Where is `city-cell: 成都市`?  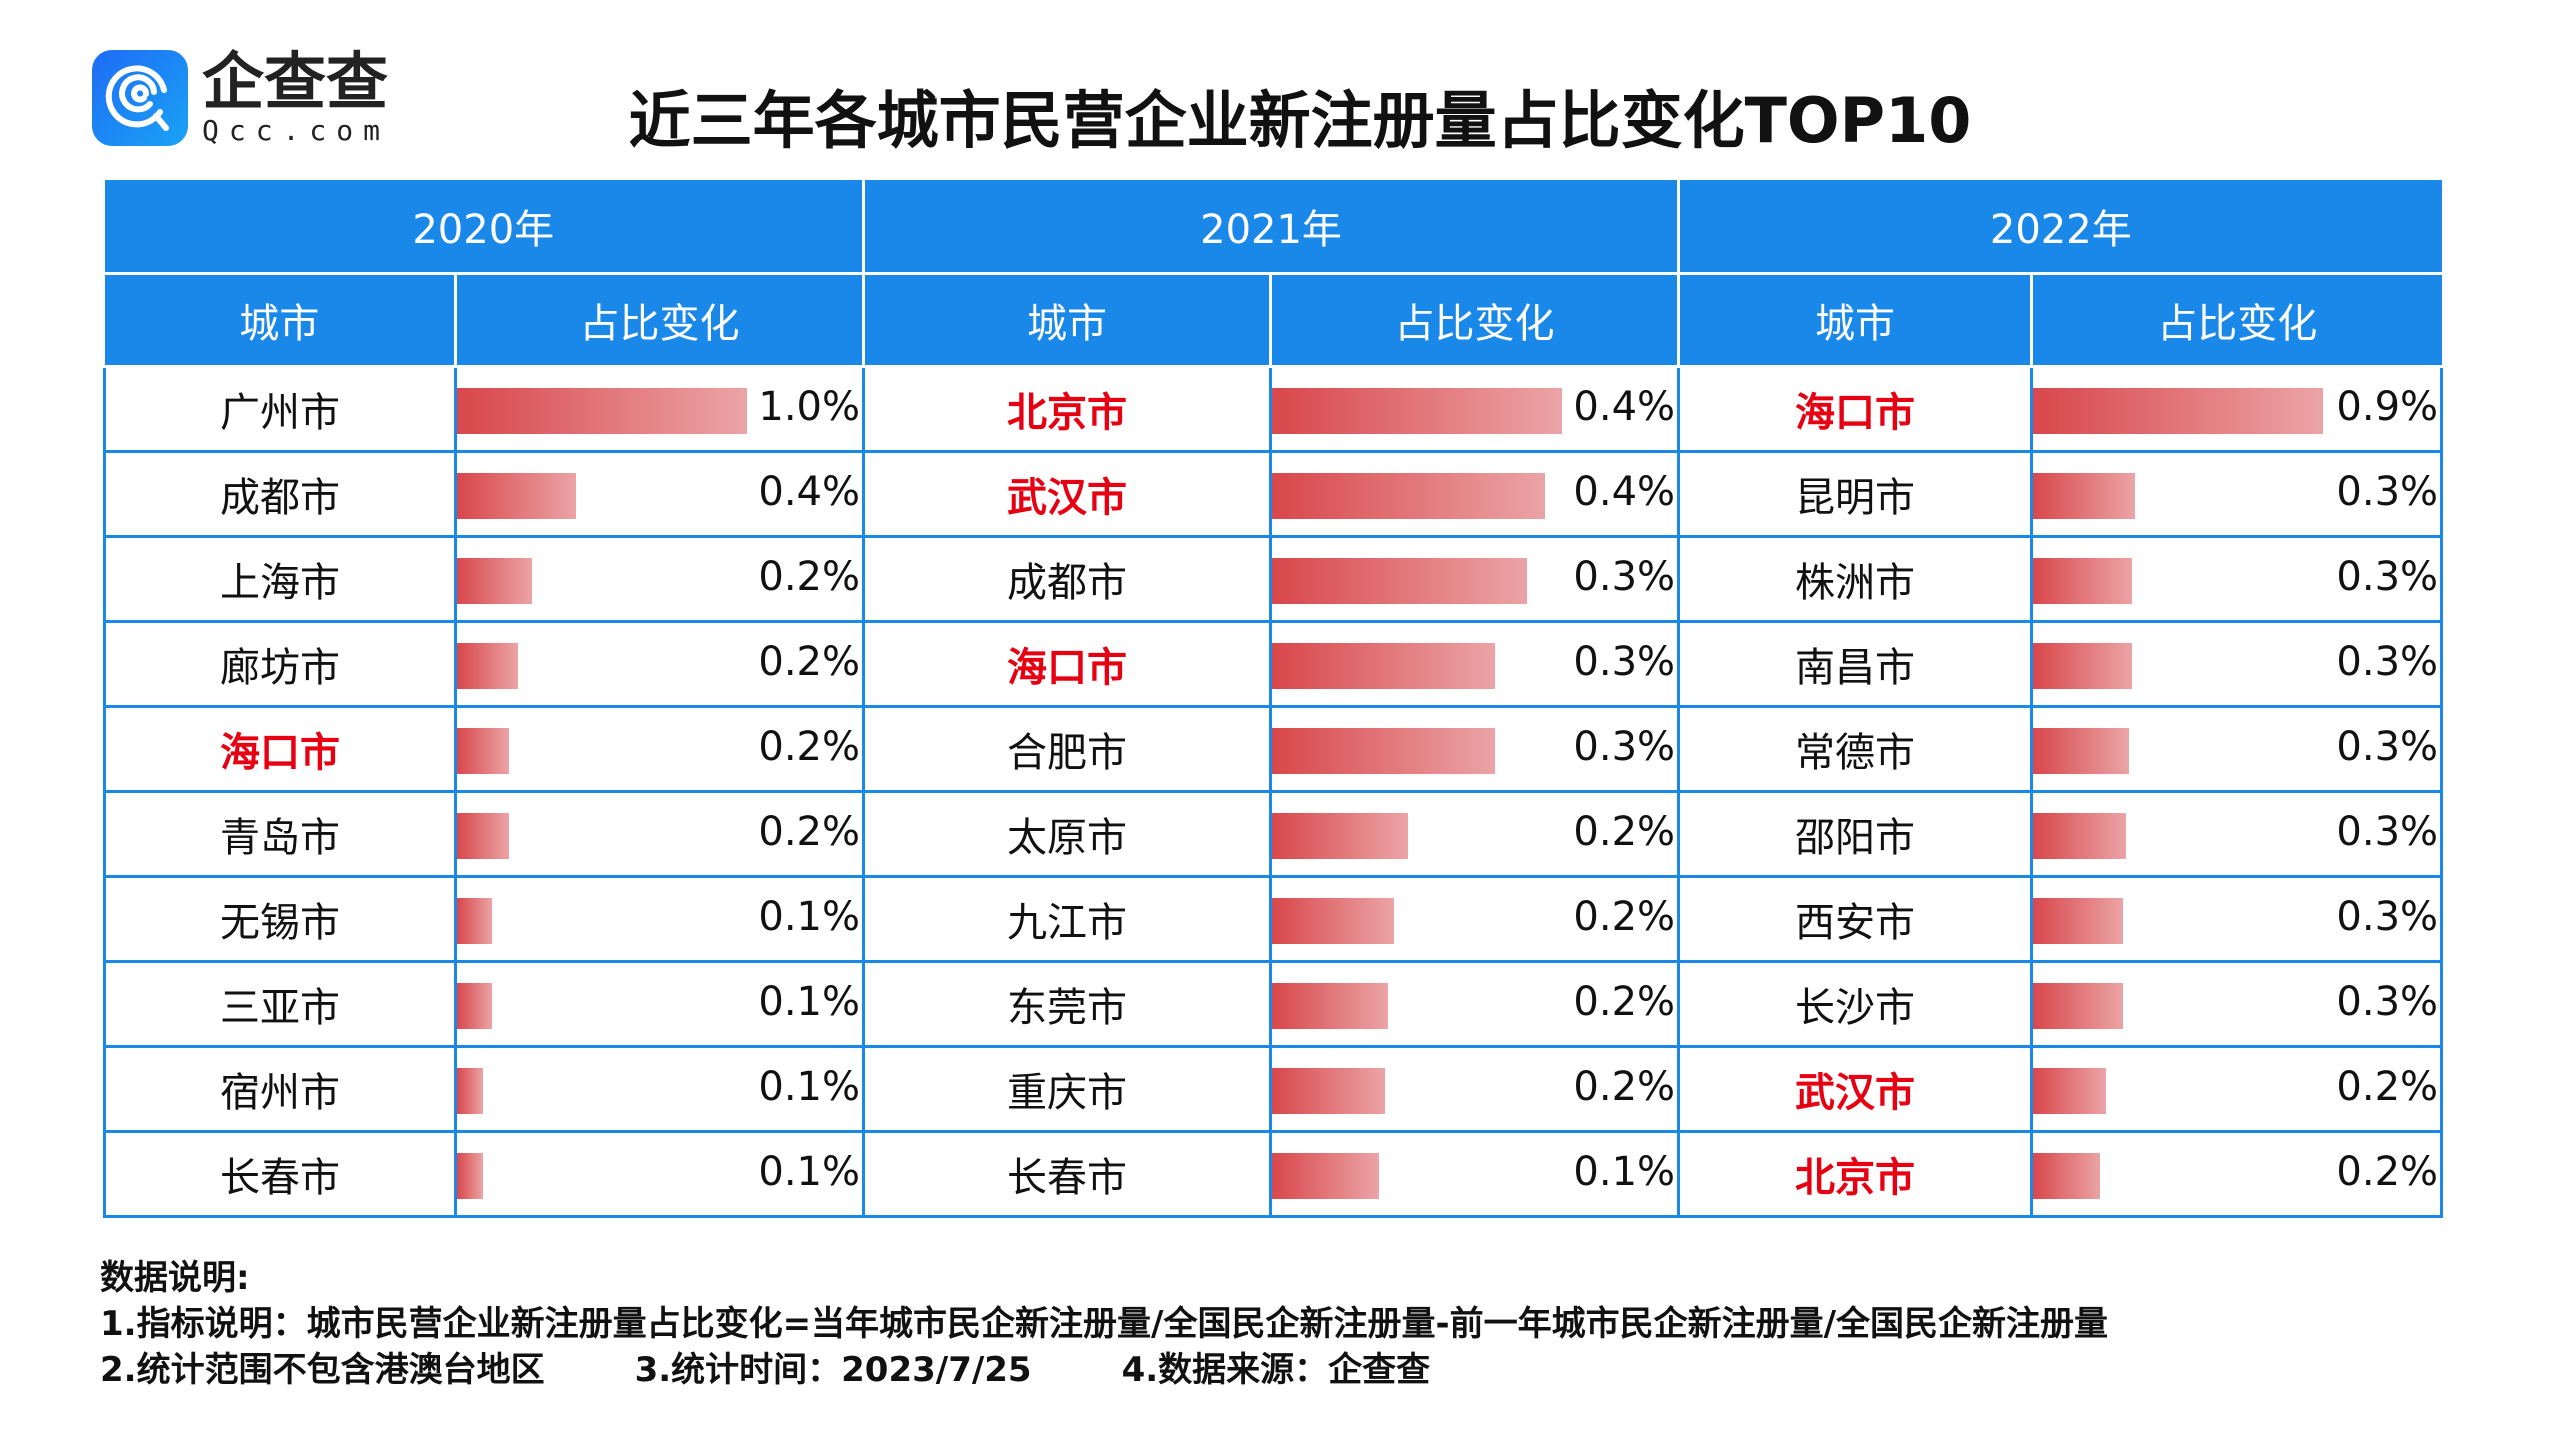 city-cell: 成都市 is located at coordinates (280, 493).